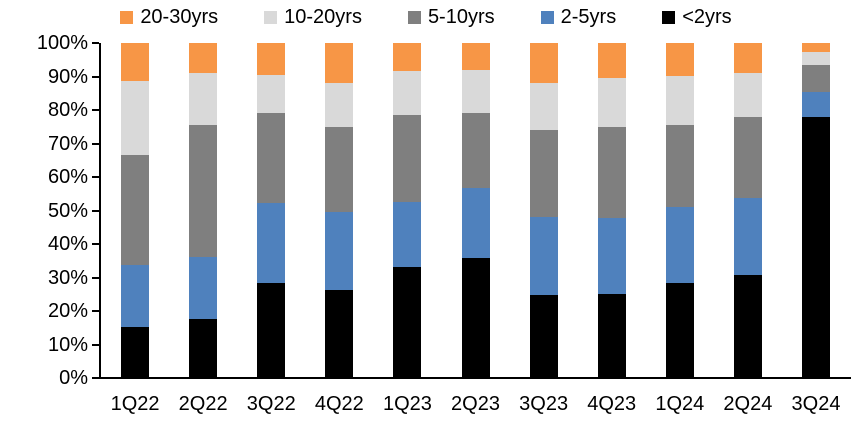 Image resolution: width=852 pixels, height=431 pixels. What do you see at coordinates (451, 17) in the screenshot?
I see `legend-item-5-10yrs: 5-10yrs` at bounding box center [451, 17].